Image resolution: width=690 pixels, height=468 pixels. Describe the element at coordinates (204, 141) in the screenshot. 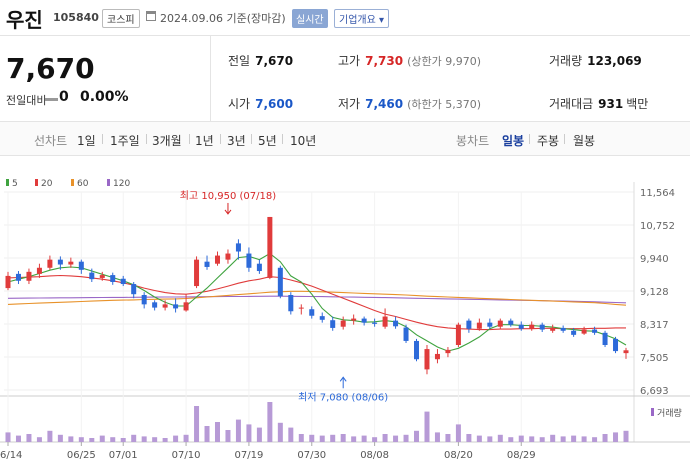

I see `tab-1-year: 1년` at that location.